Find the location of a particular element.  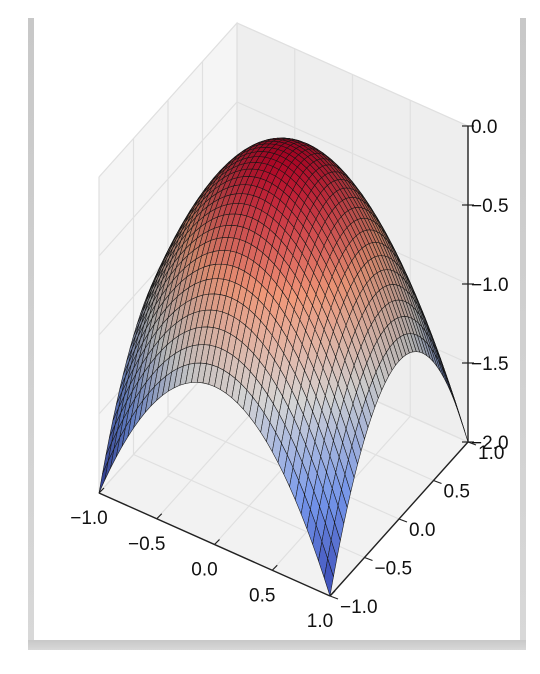

z-tick-label: 0.0 is located at coordinates (484, 127).